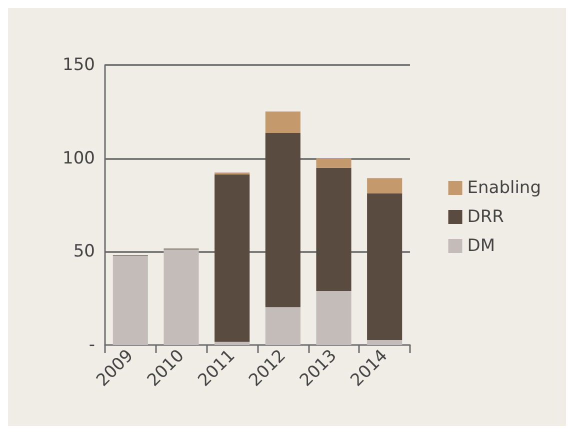 The image size is (574, 434). What do you see at coordinates (84, 252) in the screenshot?
I see `y-tick-label: 50` at bounding box center [84, 252].